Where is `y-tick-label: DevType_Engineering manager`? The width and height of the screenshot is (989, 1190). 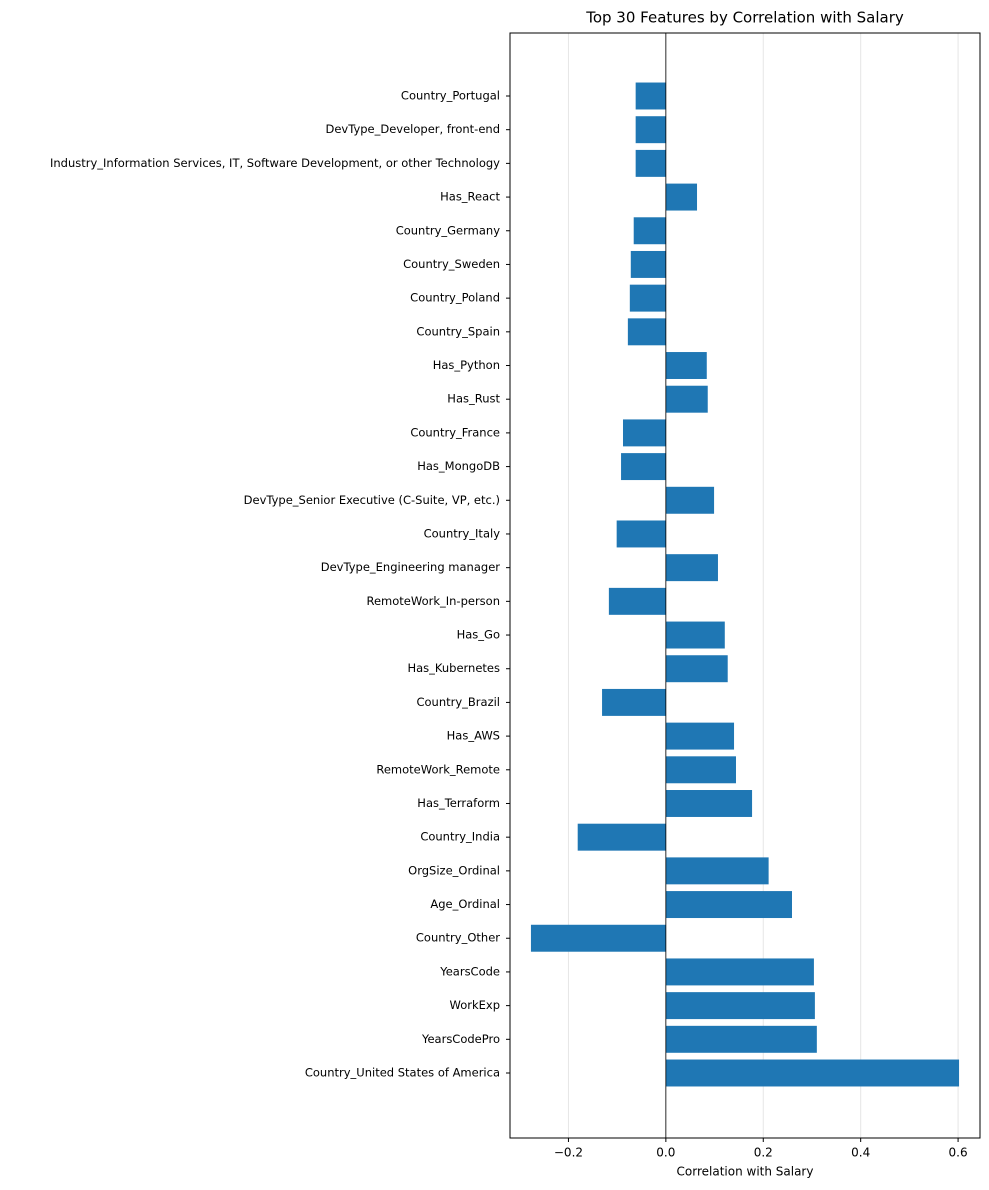
y-tick-label: DevType_Engineering manager is located at coordinates (411, 567).